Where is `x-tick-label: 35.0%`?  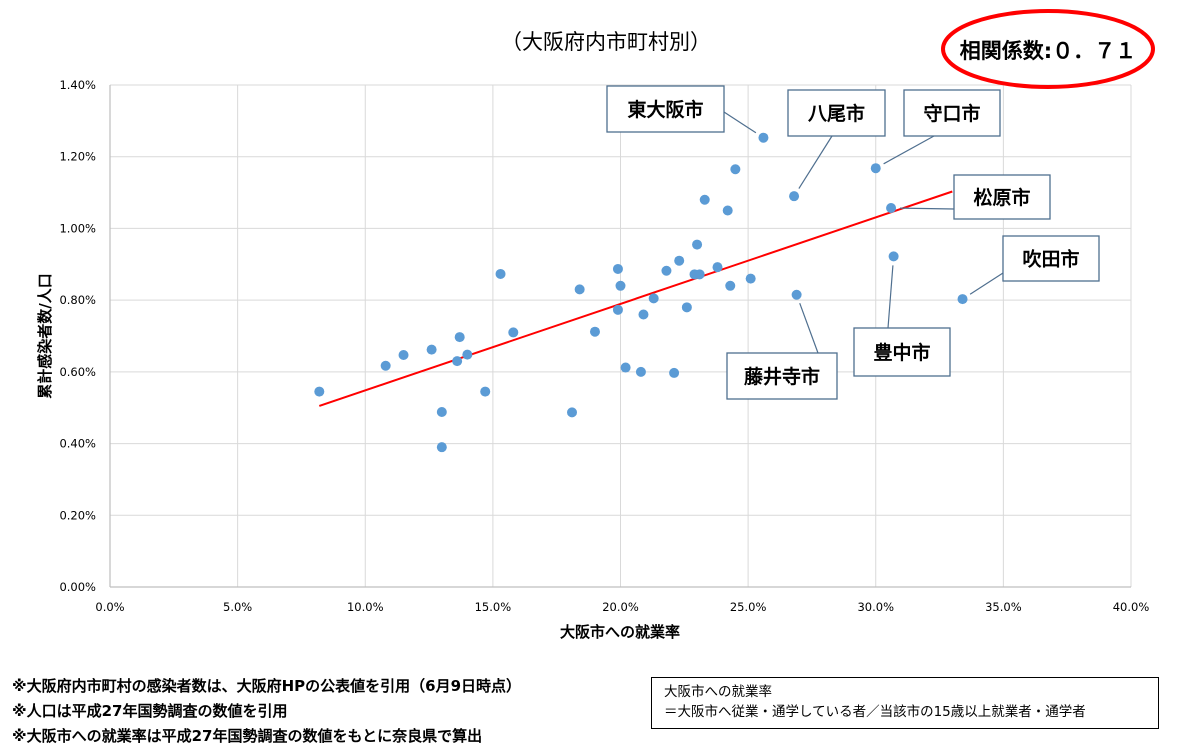 x-tick-label: 35.0% is located at coordinates (1003, 607).